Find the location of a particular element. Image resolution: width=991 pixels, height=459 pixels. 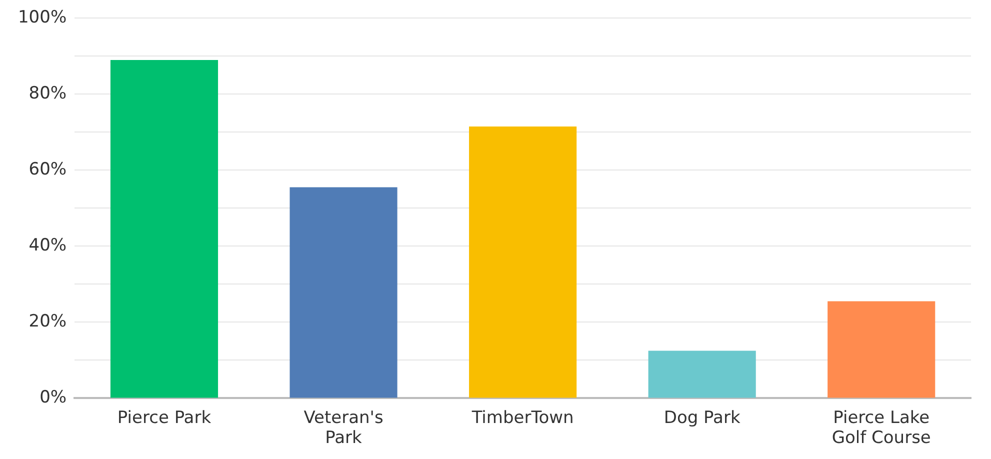

y-tick-label: 20% is located at coordinates (47, 322).